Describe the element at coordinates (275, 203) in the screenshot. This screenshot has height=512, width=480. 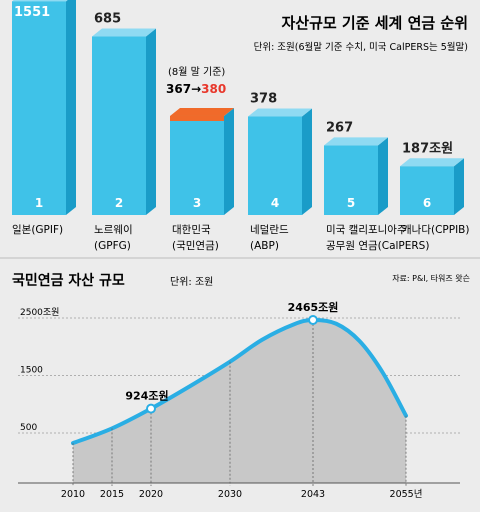
I see `bar-rank: 4` at that location.